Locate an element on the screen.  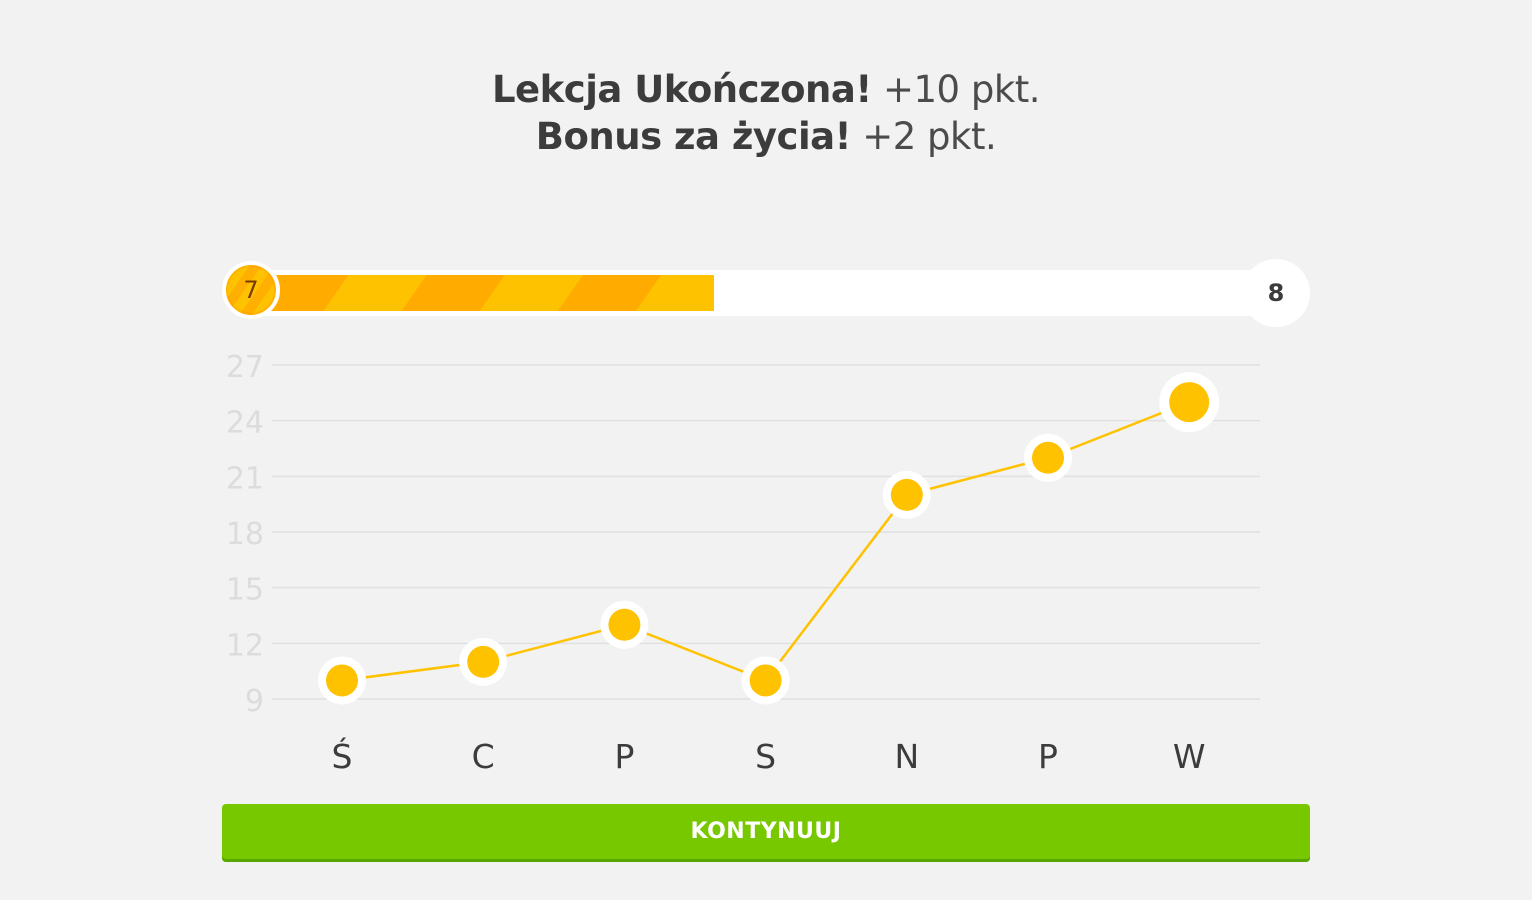
lesson-complete-line: Lekcja Ukończona! +10 pkt. is located at coordinates (766, 89).